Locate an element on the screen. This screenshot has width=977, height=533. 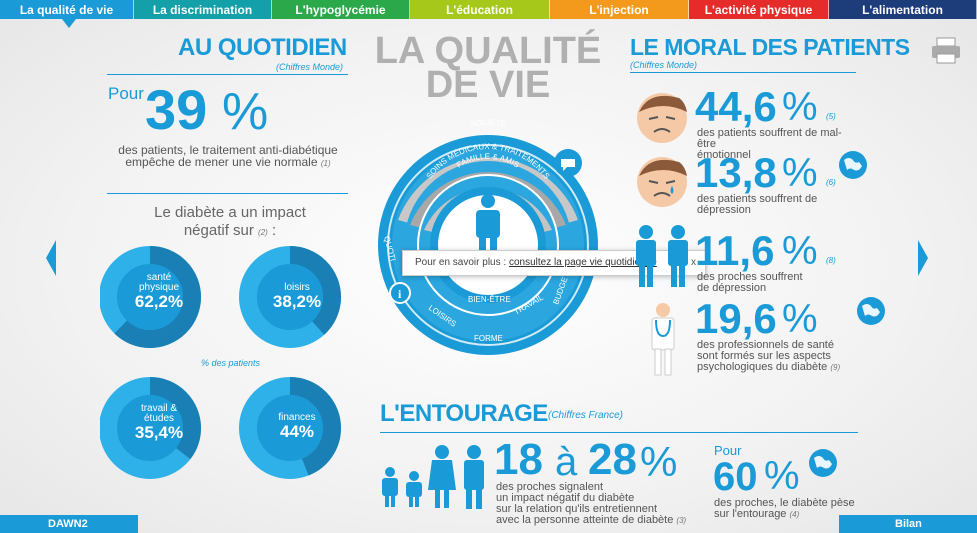
center-title-line2: DE VIE is located at coordinates (488, 85).